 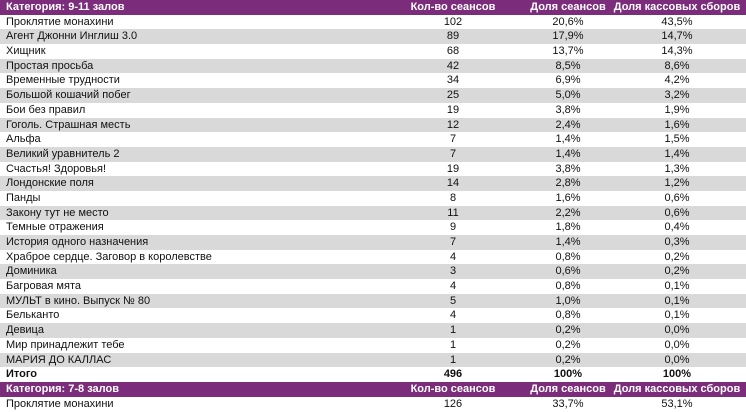 What do you see at coordinates (568, 271) in the screenshot?
I see `sessions-share: 0,6%` at bounding box center [568, 271].